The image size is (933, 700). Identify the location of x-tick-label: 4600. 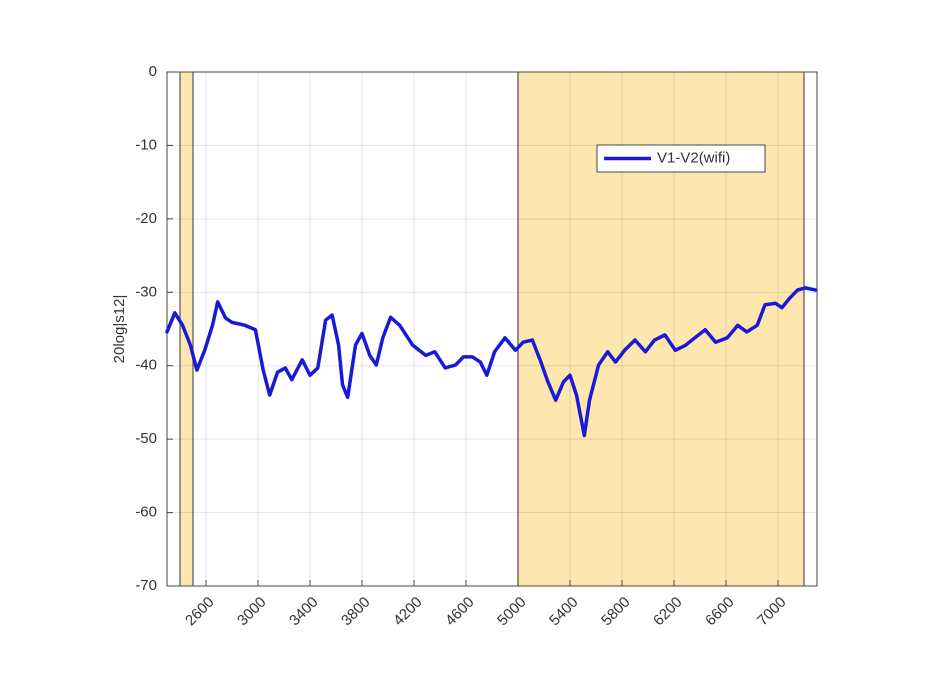
(460, 612).